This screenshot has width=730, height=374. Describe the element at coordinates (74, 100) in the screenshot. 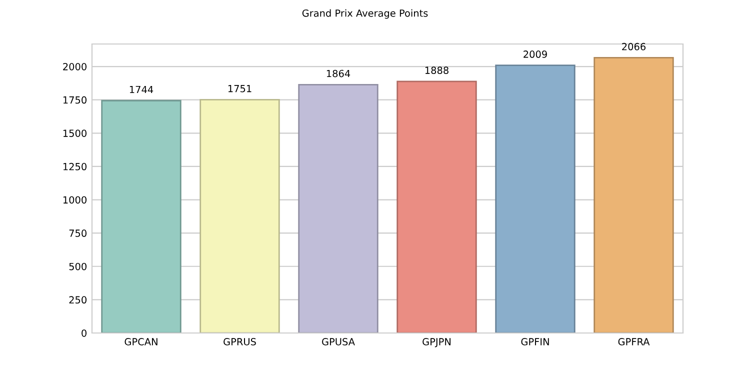

I see `y-tick-label: 1750` at that location.